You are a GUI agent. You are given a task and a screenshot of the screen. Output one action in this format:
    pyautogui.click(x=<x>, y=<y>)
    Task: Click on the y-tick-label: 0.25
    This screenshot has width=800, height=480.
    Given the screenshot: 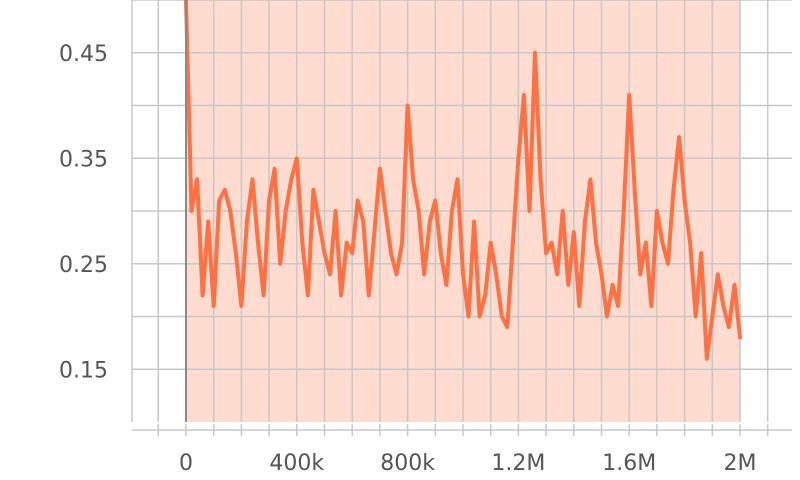 What is the action you would take?
    pyautogui.click(x=83, y=265)
    